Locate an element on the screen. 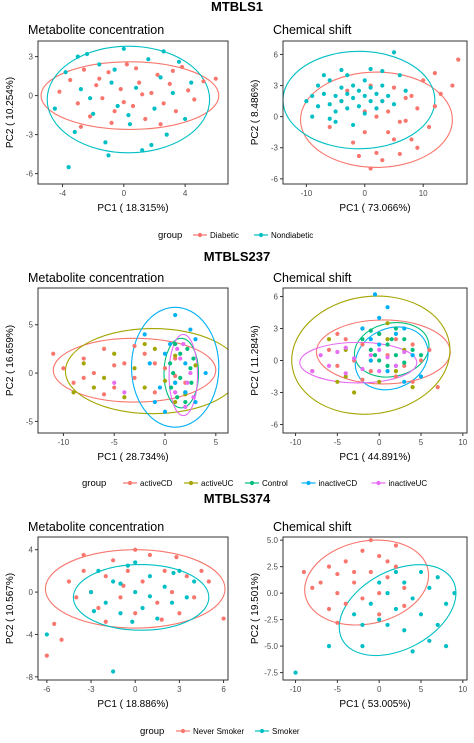 The height and width of the screenshot is (743, 474). y-tick-label: 0 is located at coordinates (31, 96).